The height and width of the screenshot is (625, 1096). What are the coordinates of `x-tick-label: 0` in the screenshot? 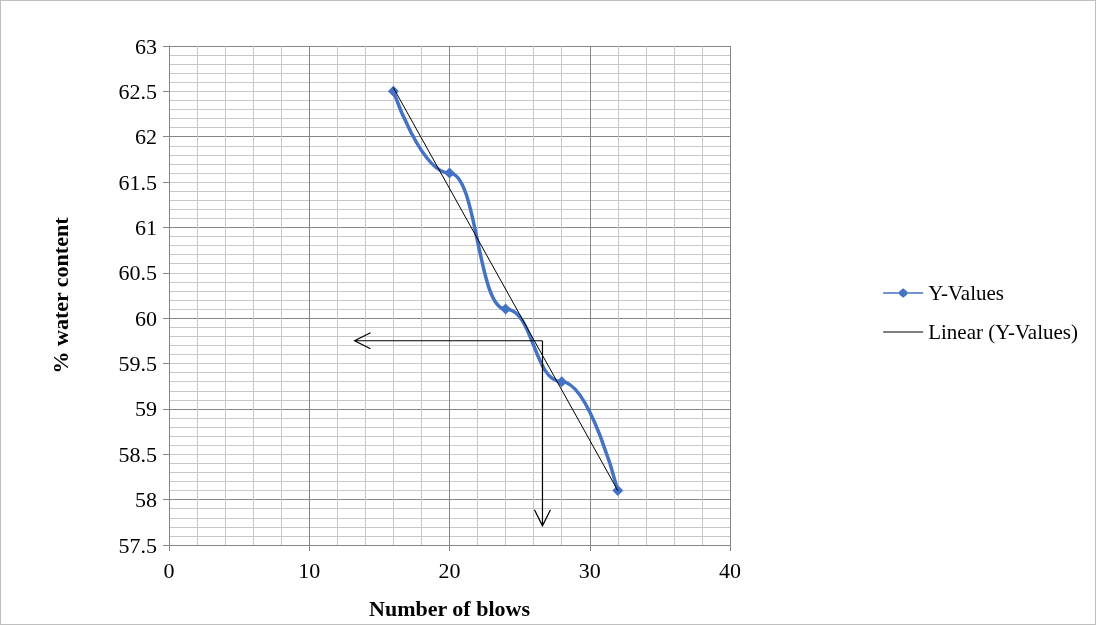 It's located at (169, 570).